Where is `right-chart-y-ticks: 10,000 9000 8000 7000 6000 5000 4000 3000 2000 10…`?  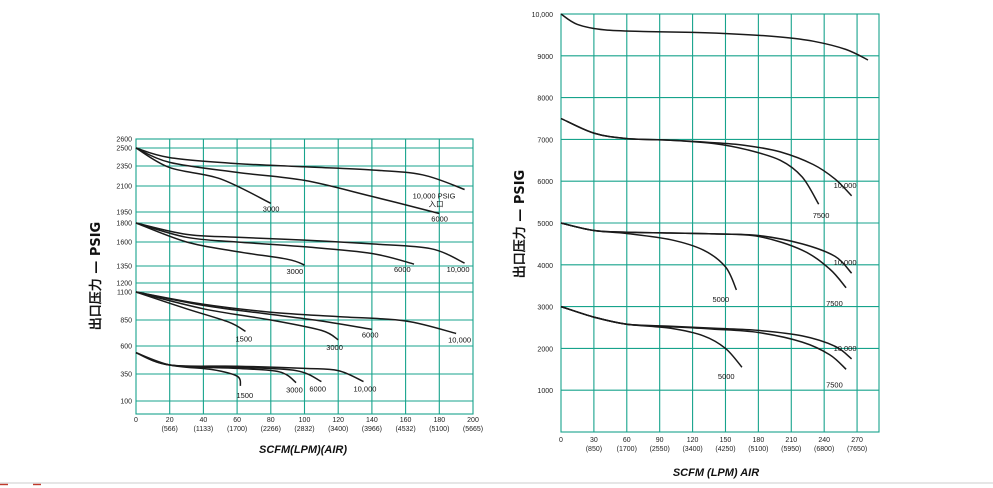 right-chart-y-ticks: 10,000 9000 8000 7000 6000 5000 4000 3000 2000 10… is located at coordinates (543, 203).